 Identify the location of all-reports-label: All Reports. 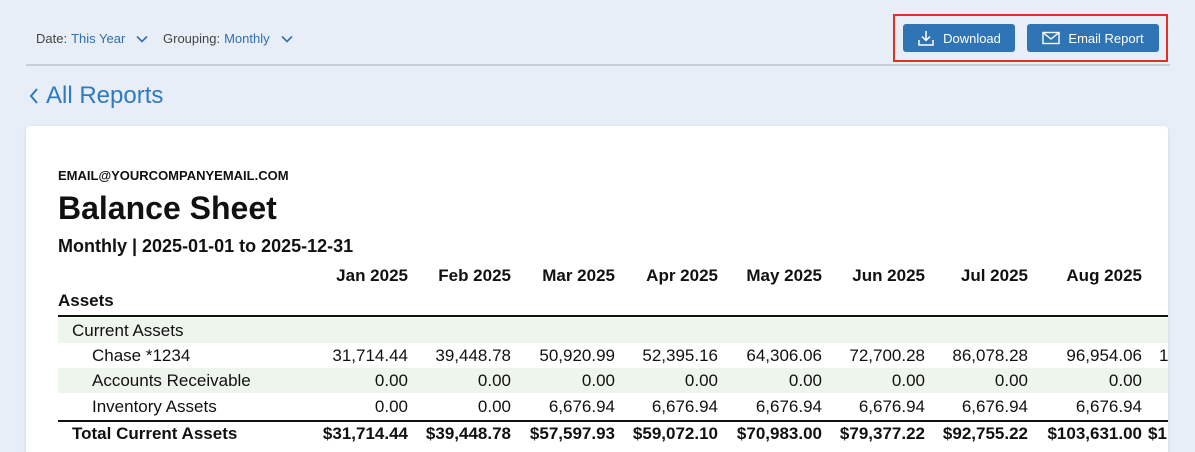
(105, 95).